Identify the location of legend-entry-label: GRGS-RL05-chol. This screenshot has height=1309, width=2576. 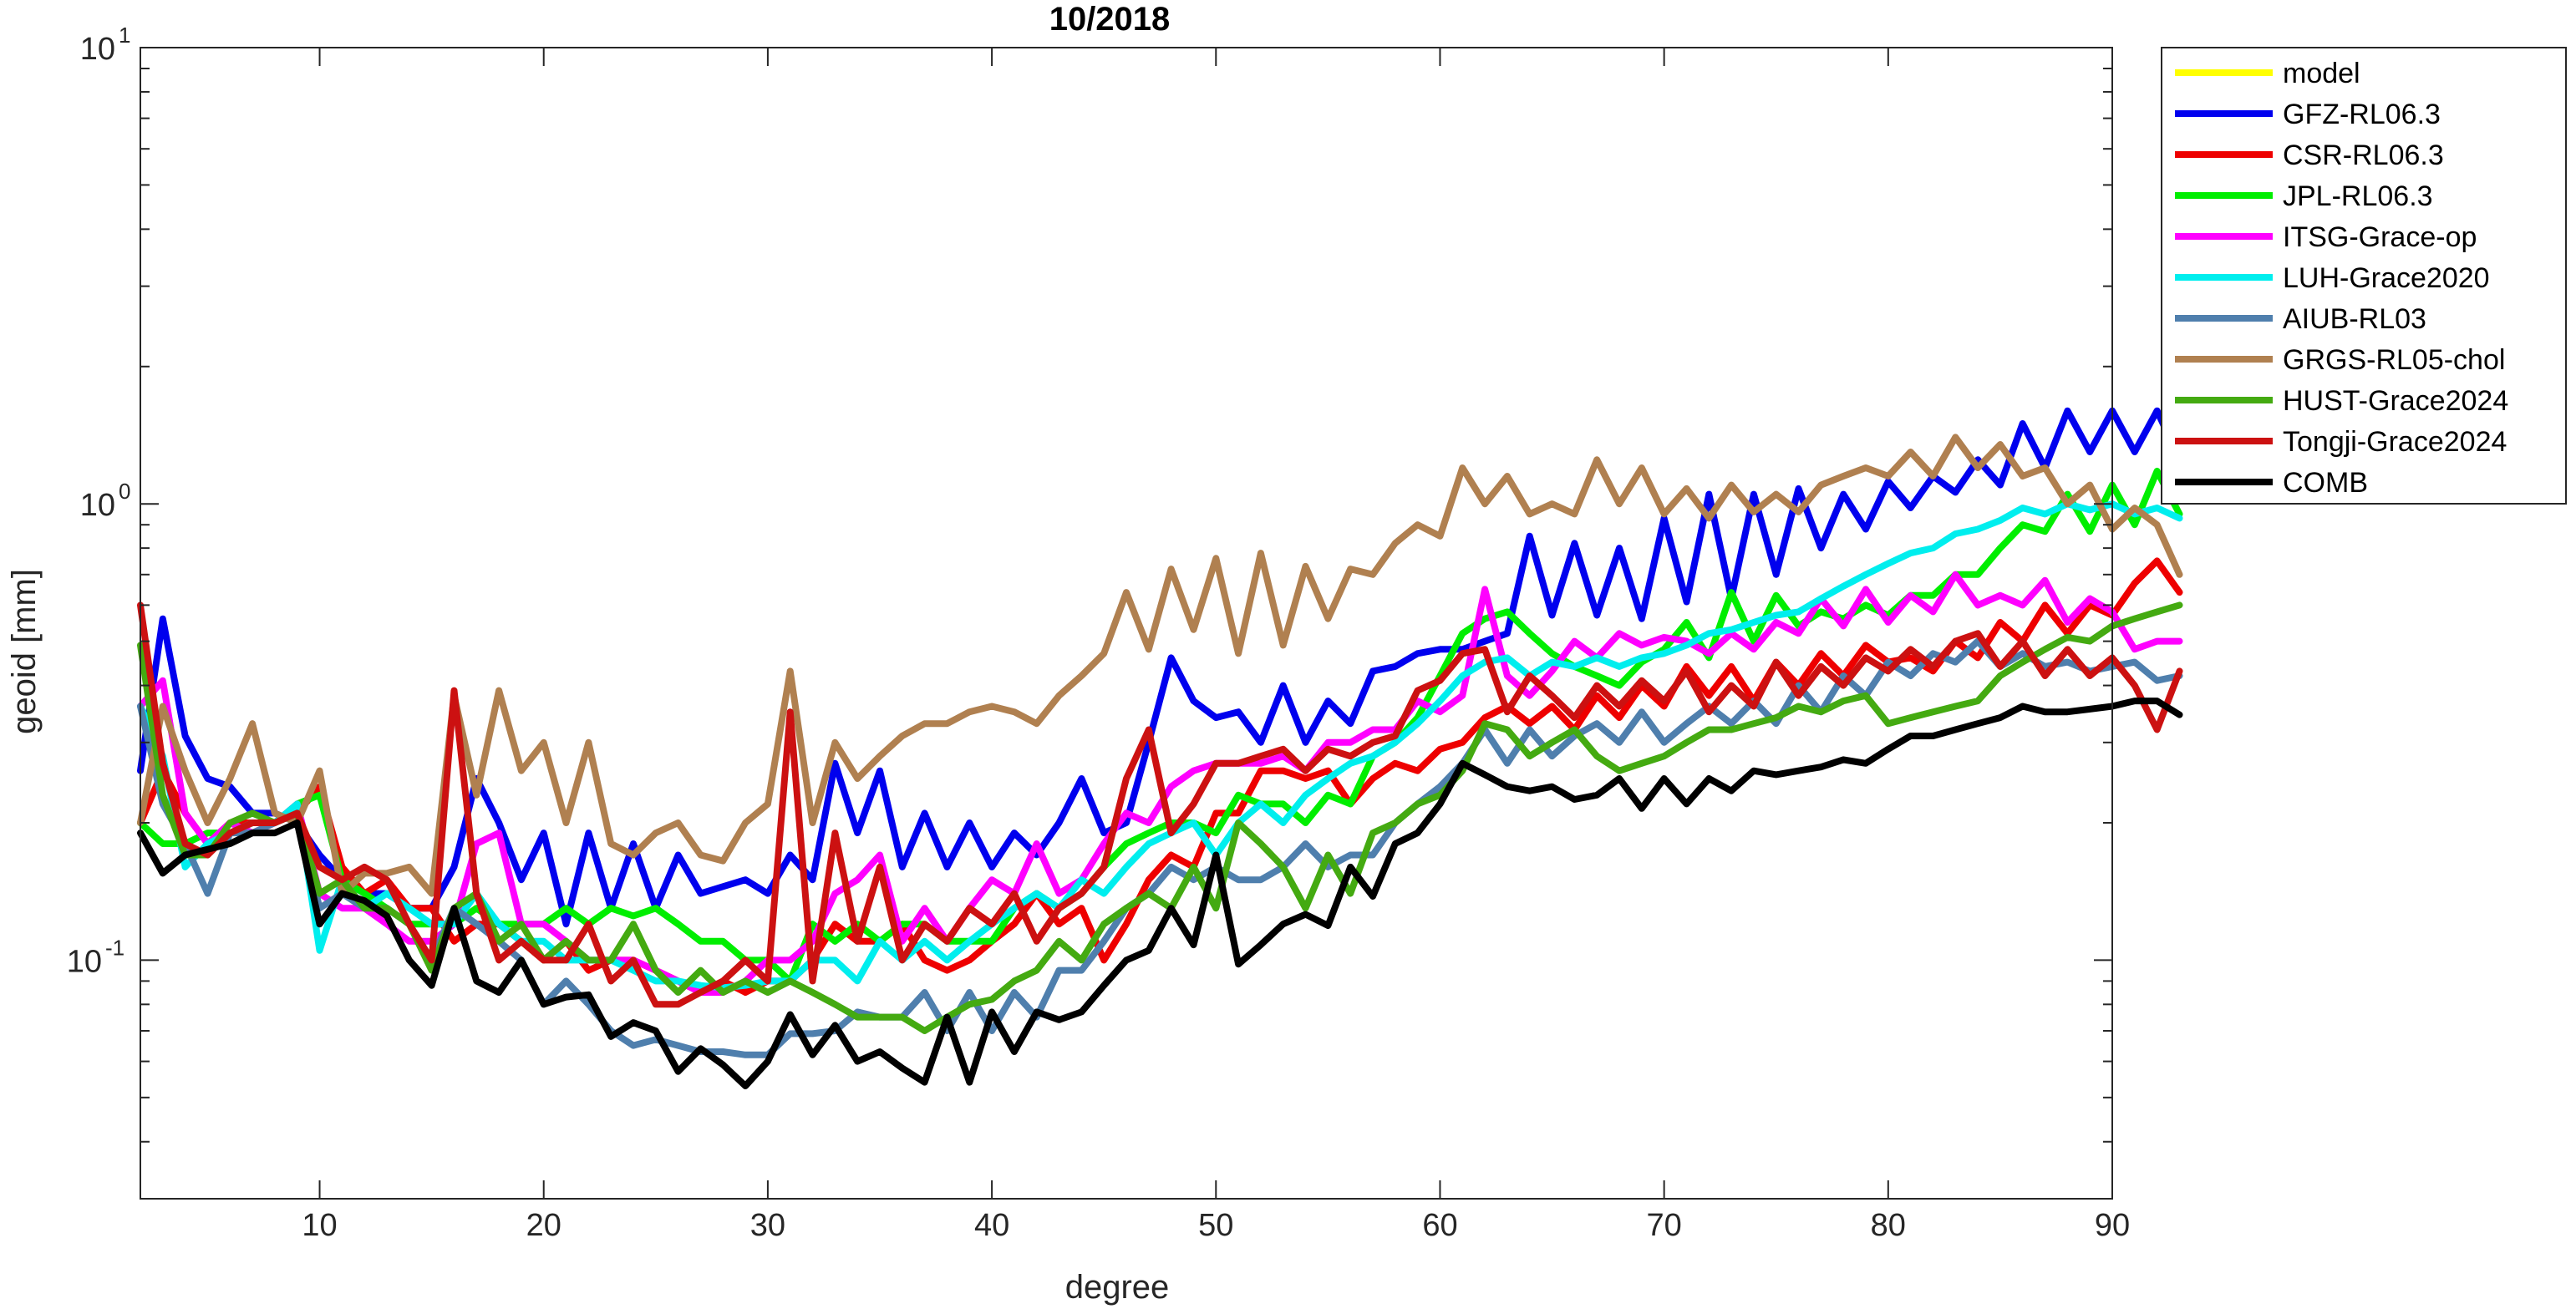
(2394, 360).